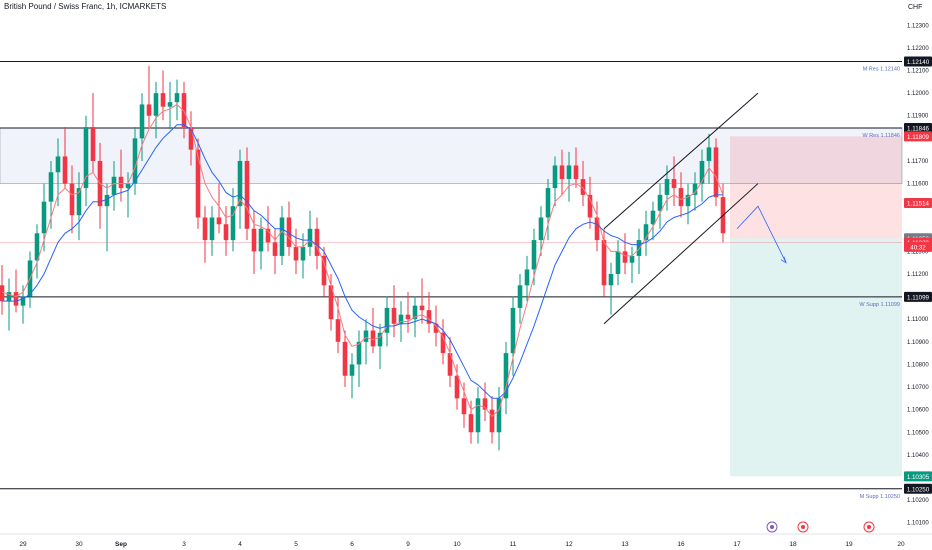 The image size is (932, 550). I want to click on position-reward-zone, so click(816, 357).